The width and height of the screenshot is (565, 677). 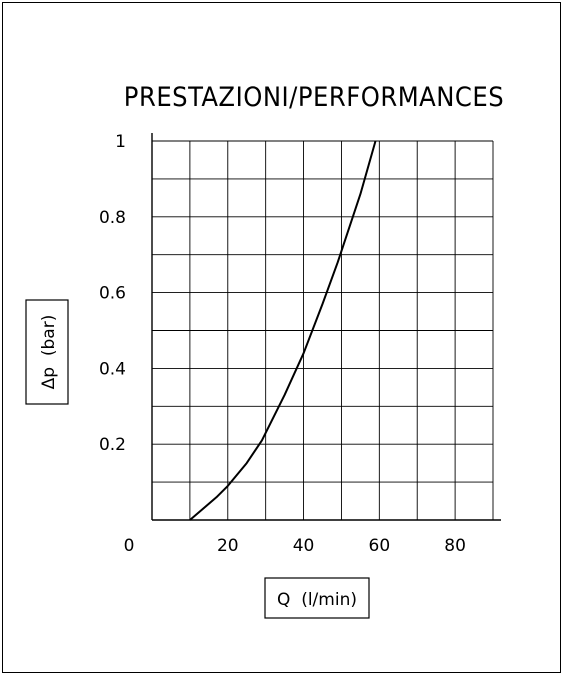 I want to click on x-tick-label: 0, so click(x=129, y=546).